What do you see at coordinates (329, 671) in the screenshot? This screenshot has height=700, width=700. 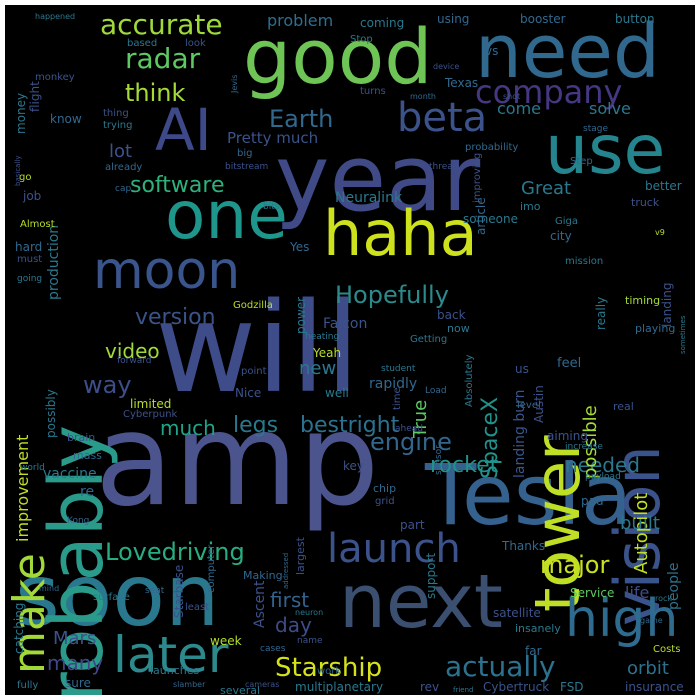 I see `word-work: work` at bounding box center [329, 671].